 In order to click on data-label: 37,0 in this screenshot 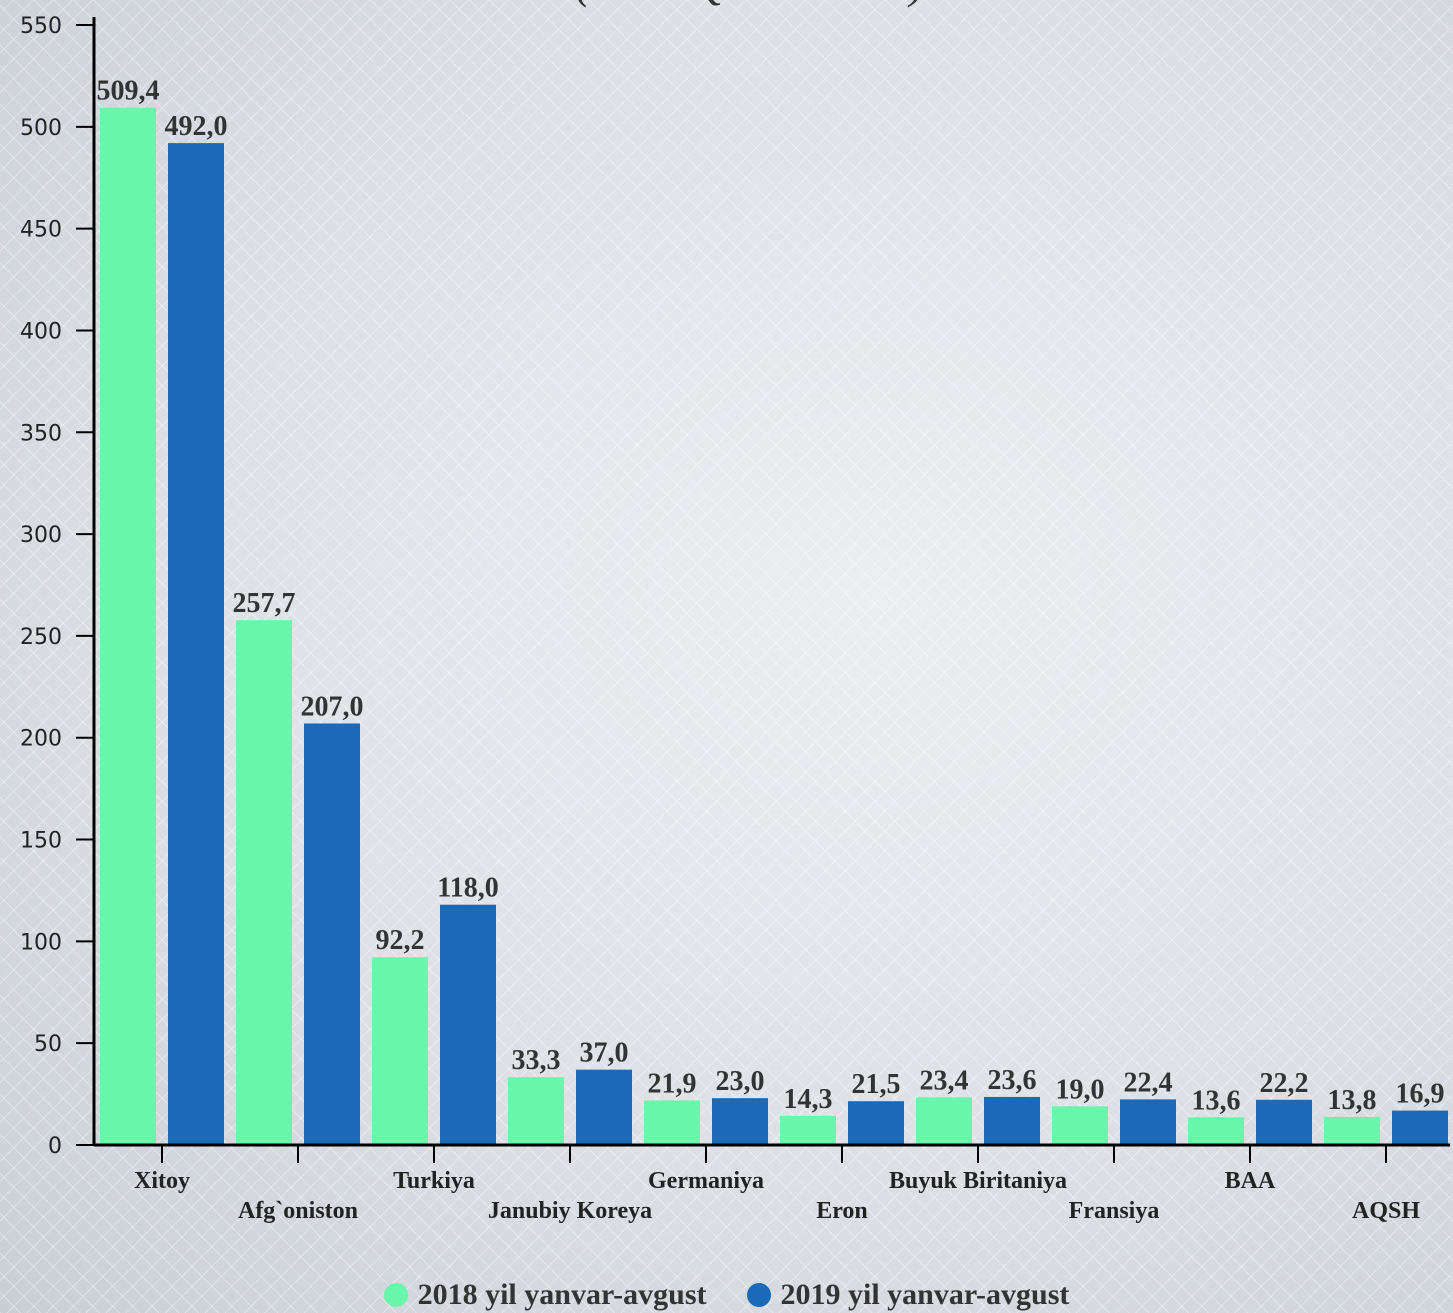, I will do `click(604, 1053)`.